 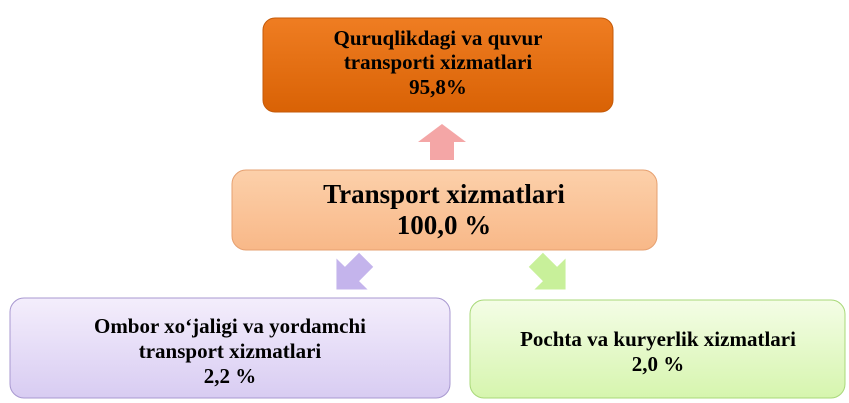 What do you see at coordinates (658, 339) in the screenshot?
I see `right-line: Pochta va kuryerlik xizmatlari` at bounding box center [658, 339].